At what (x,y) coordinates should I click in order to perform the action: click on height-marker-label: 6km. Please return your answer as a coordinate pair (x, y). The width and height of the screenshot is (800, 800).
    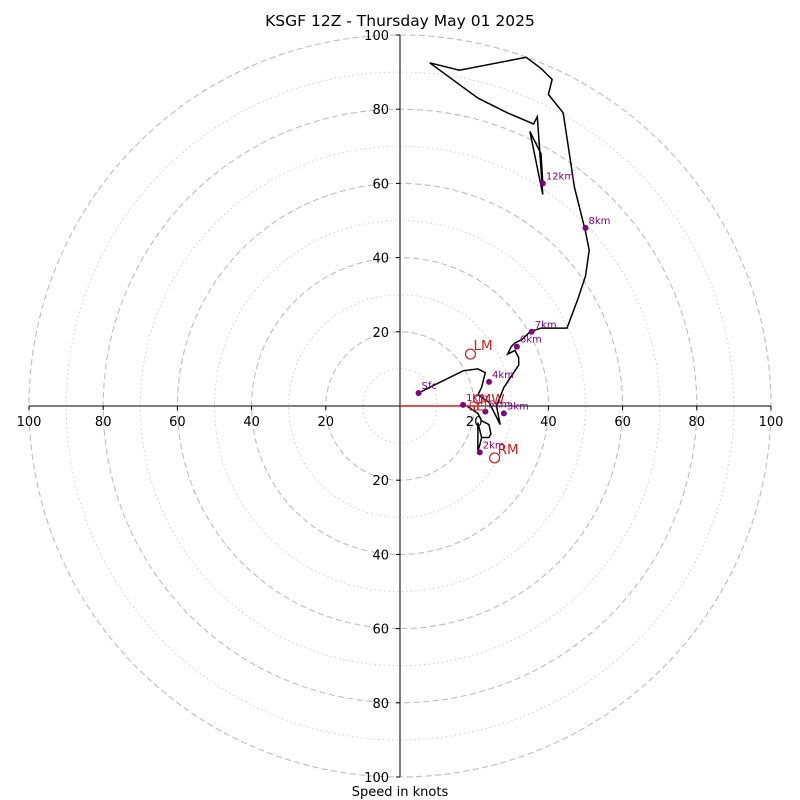
    Looking at the image, I should click on (531, 340).